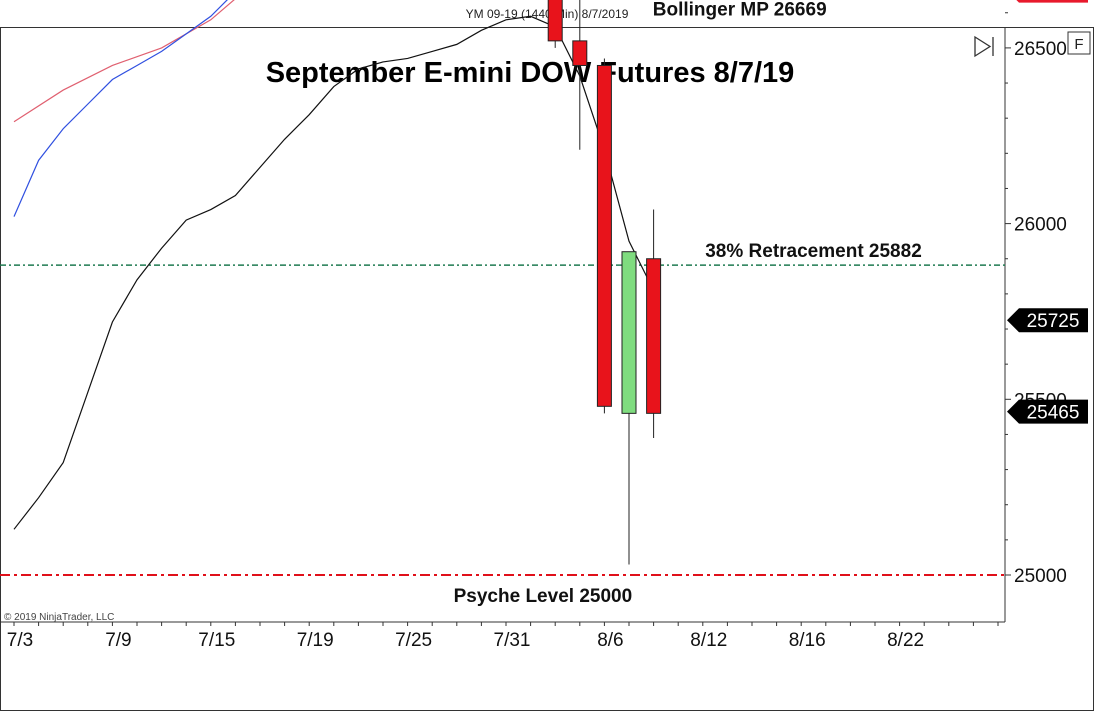 This screenshot has width=1094, height=711. What do you see at coordinates (543, 596) in the screenshot?
I see `level-label: Psyche Level 25000` at bounding box center [543, 596].